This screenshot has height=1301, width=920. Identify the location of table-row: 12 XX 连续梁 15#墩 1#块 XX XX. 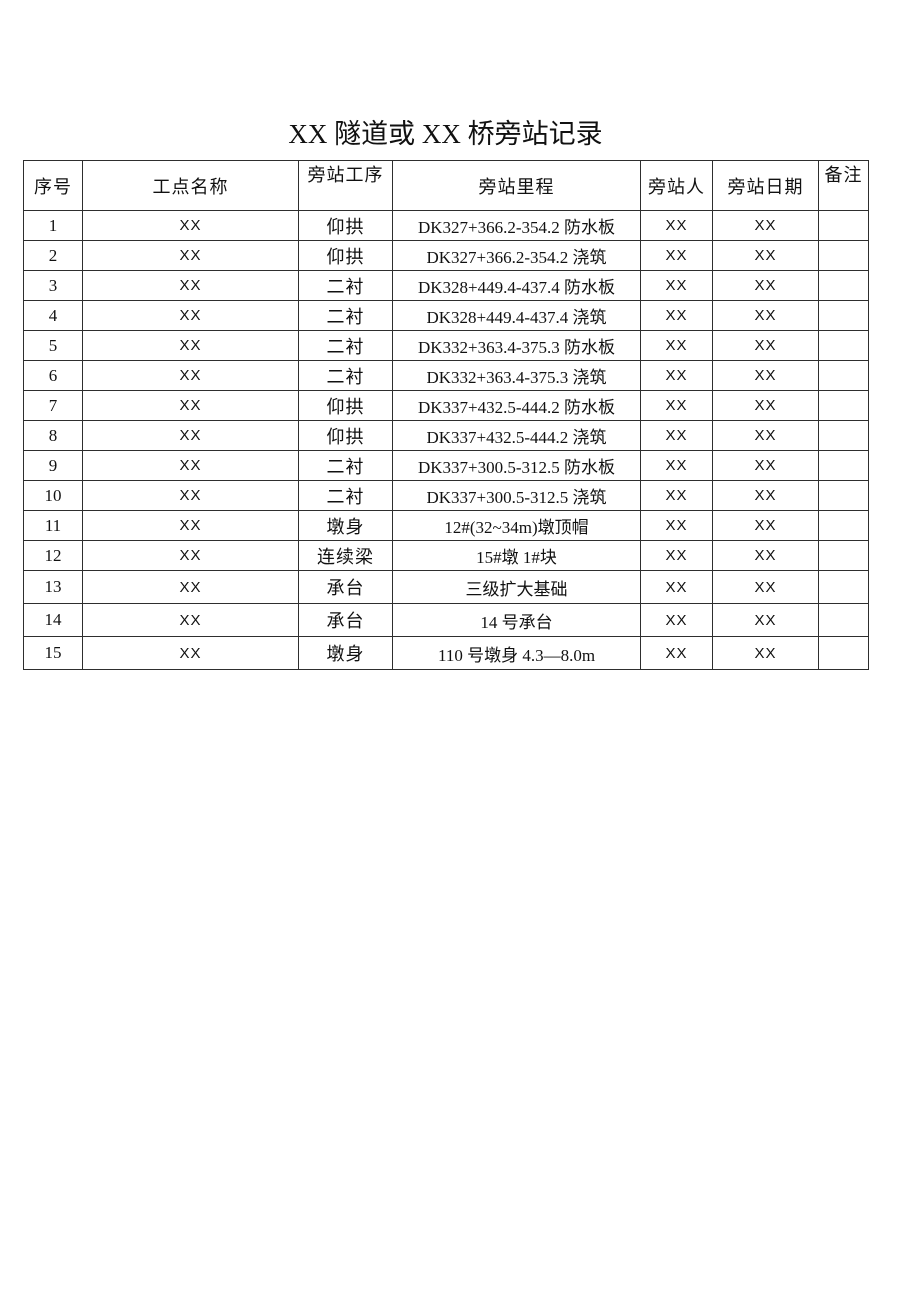
(446, 555).